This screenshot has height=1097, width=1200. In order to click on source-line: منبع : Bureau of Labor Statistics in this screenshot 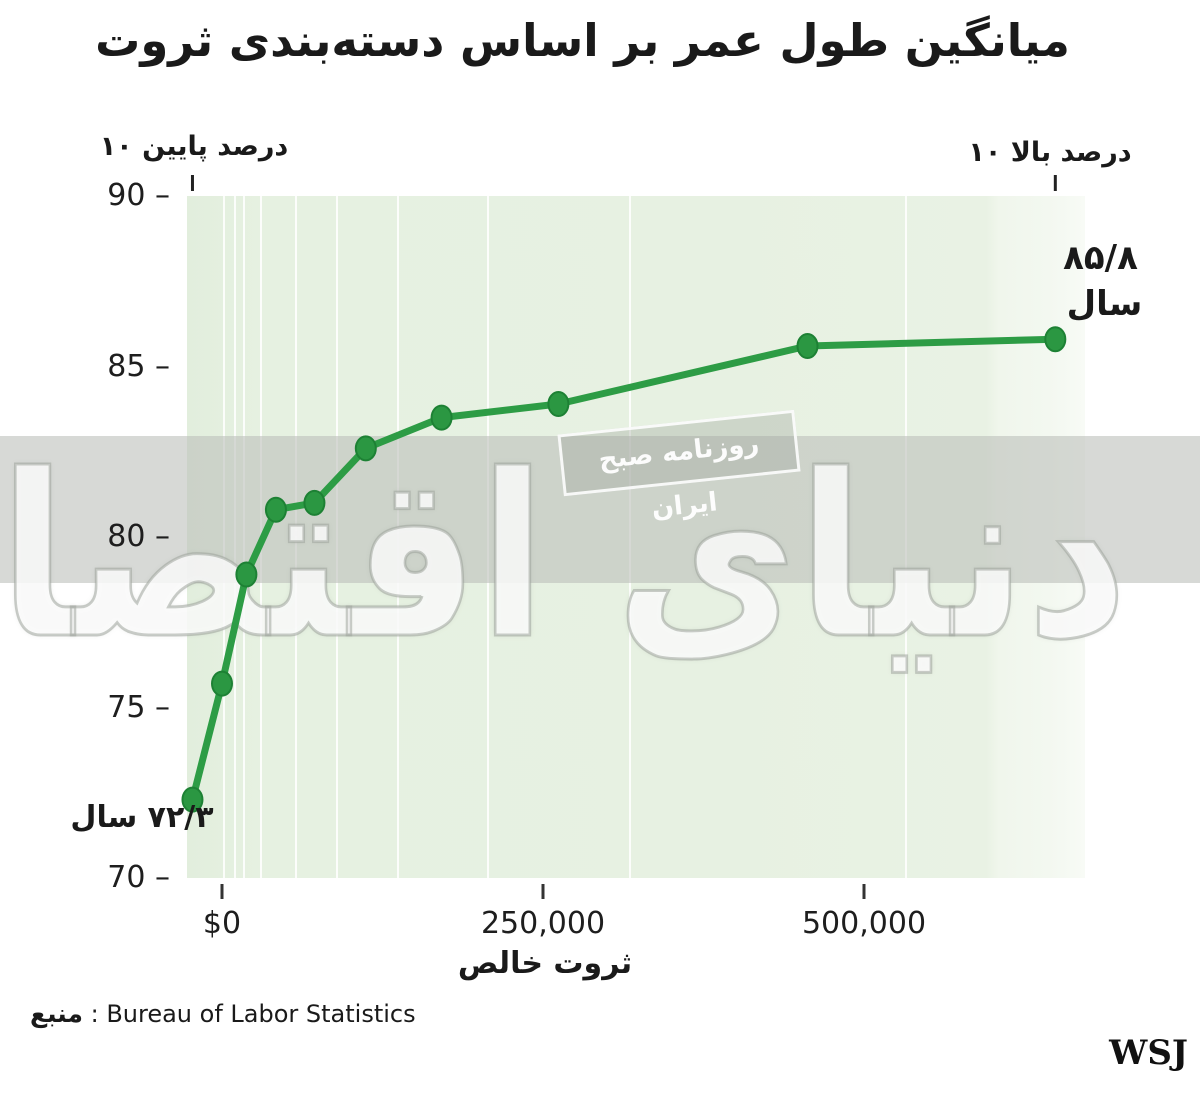, I will do `click(223, 1013)`.